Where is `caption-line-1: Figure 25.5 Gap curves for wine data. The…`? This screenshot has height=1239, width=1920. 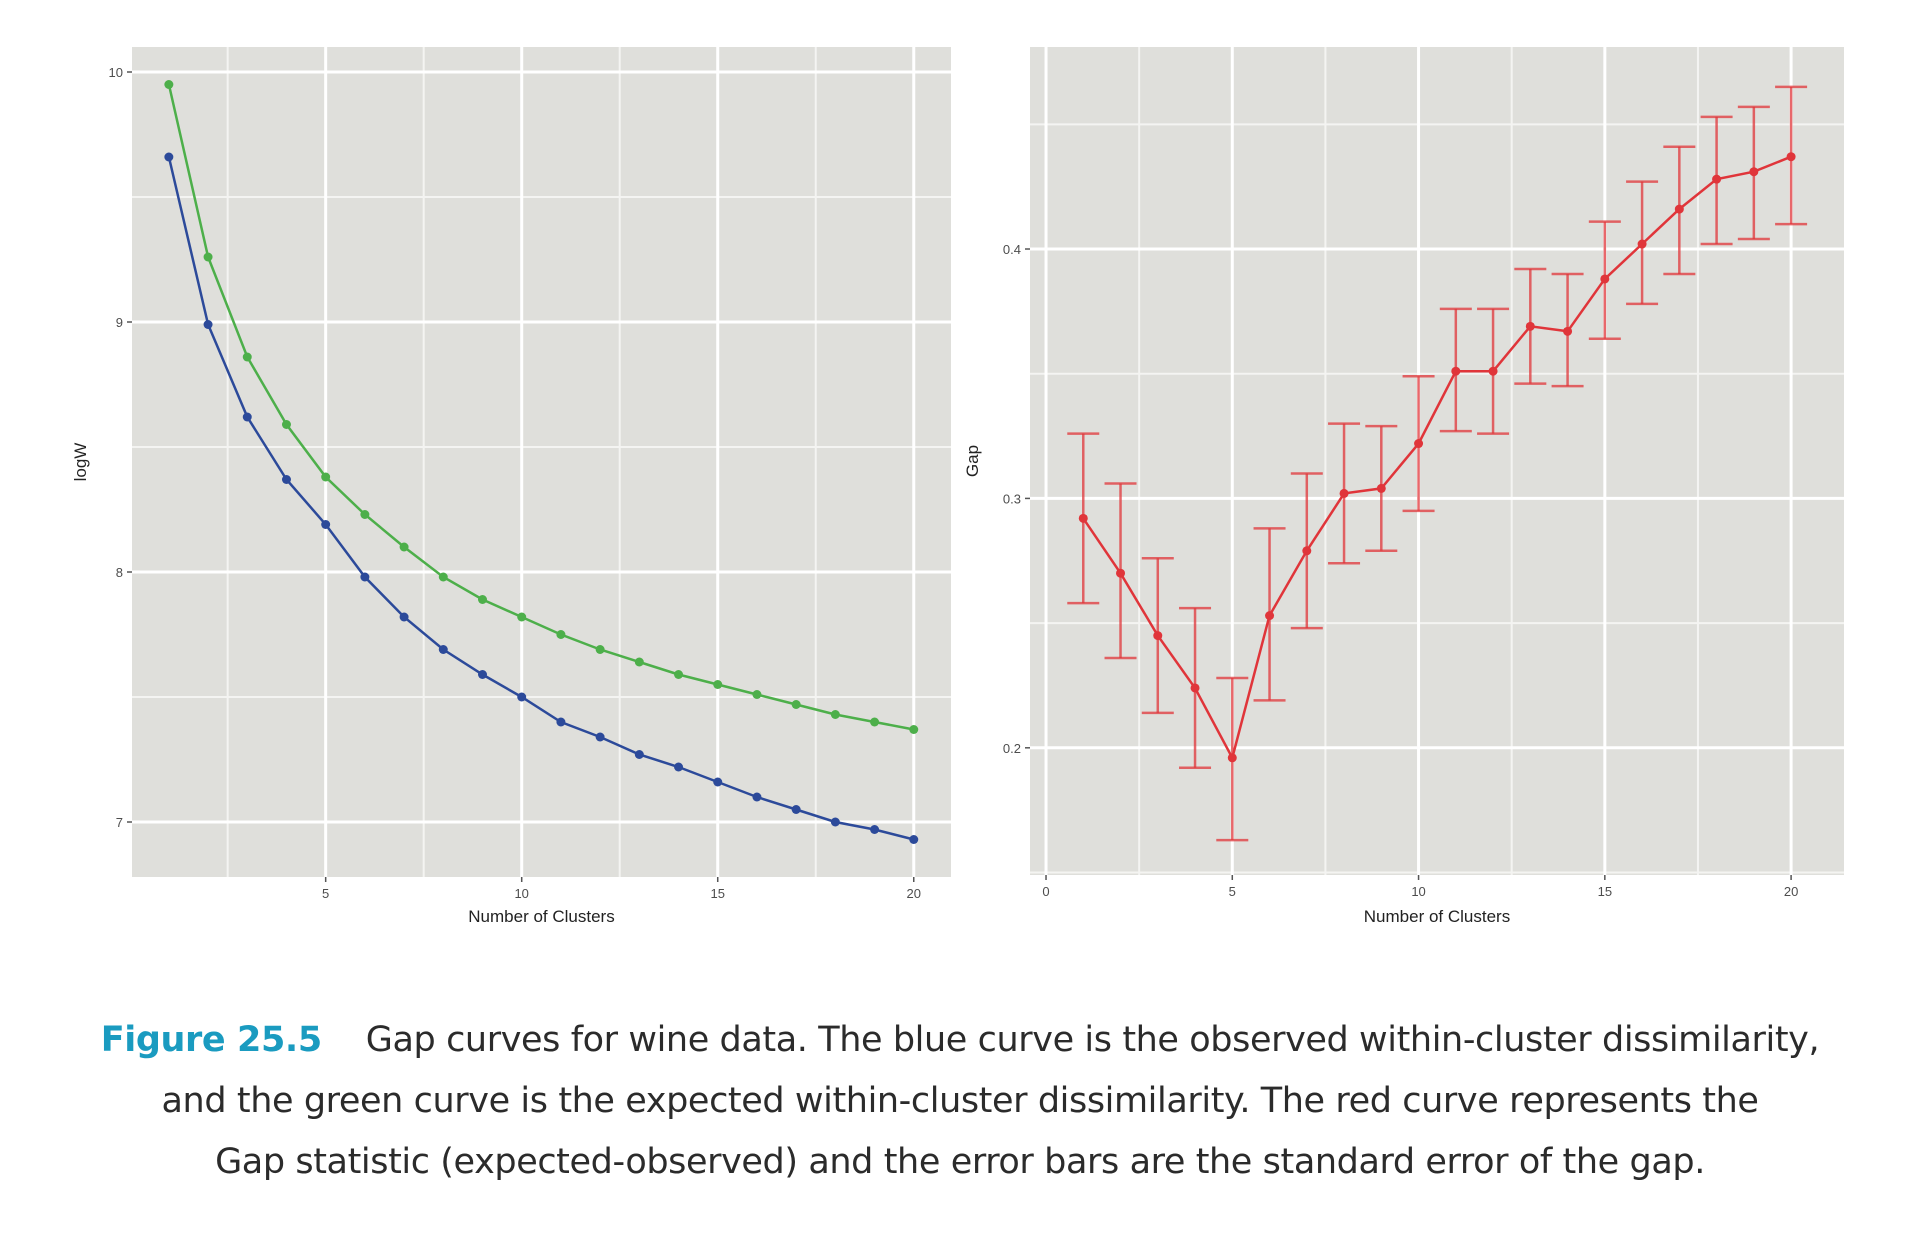 caption-line-1: Figure 25.5 Gap curves for wine data. The… is located at coordinates (960, 1040).